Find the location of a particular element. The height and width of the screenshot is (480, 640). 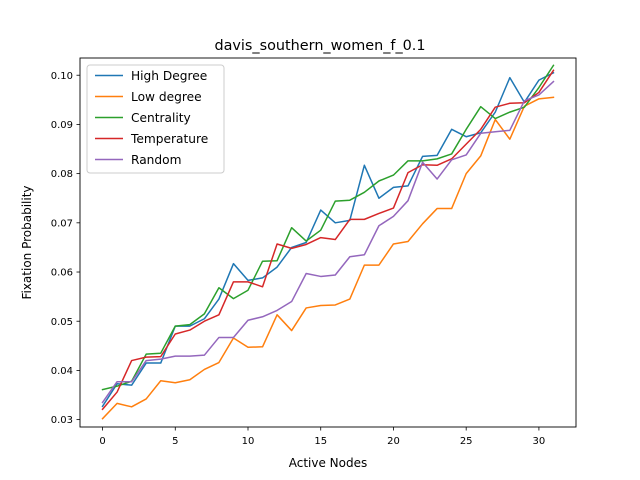

legend-box is located at coordinates (155, 119).